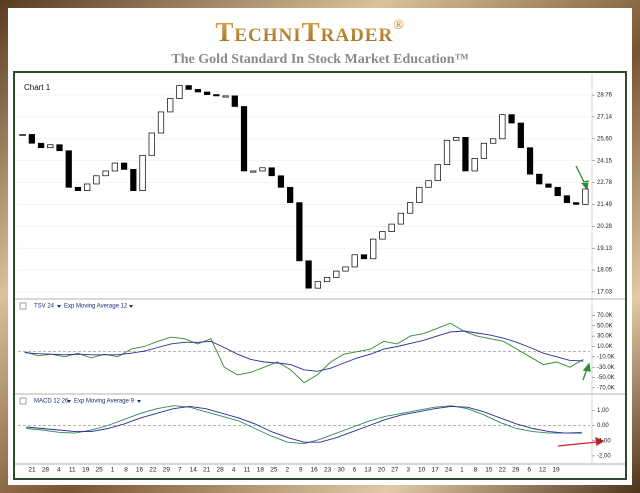  What do you see at coordinates (605, 249) in the screenshot?
I see `y-tick-label: 19.13` at bounding box center [605, 249].